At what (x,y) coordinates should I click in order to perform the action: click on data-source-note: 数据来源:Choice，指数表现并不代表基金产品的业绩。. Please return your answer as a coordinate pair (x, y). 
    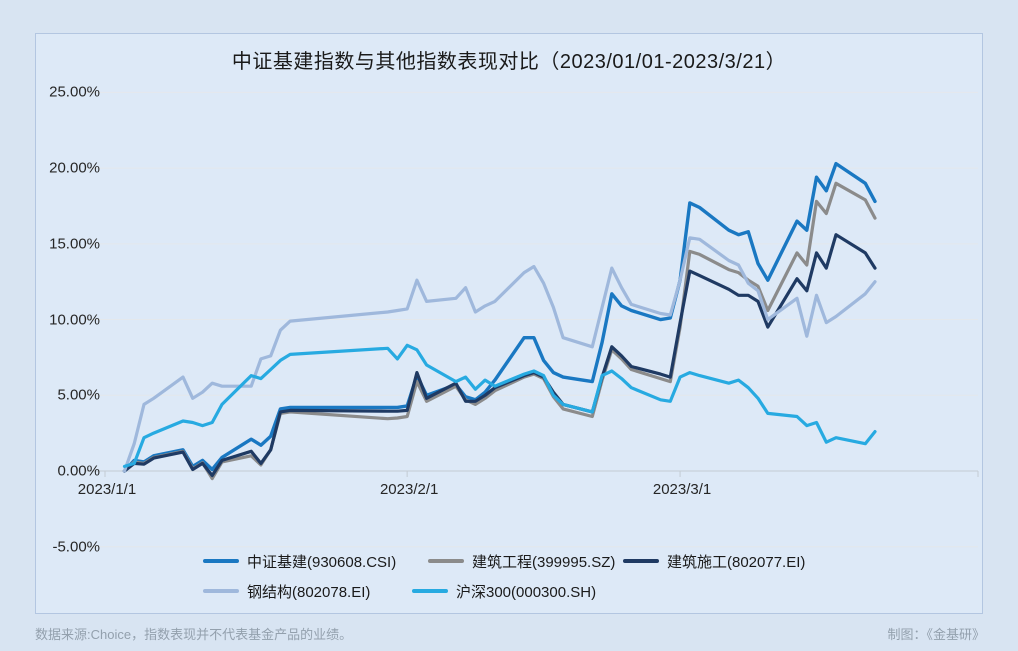
    Looking at the image, I should click on (194, 634).